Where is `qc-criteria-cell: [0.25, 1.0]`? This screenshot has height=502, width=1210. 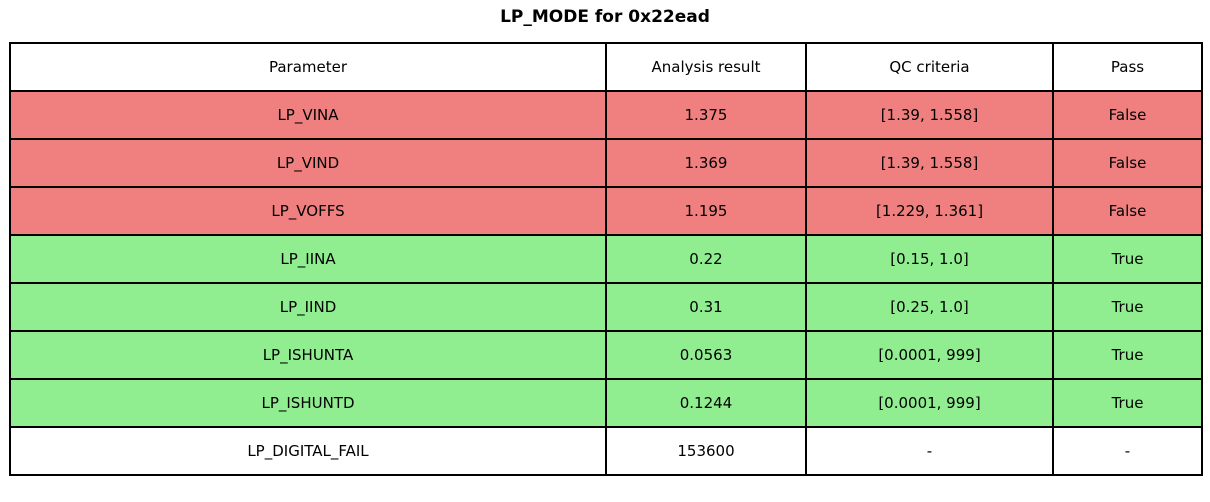 qc-criteria-cell: [0.25, 1.0] is located at coordinates (929, 307).